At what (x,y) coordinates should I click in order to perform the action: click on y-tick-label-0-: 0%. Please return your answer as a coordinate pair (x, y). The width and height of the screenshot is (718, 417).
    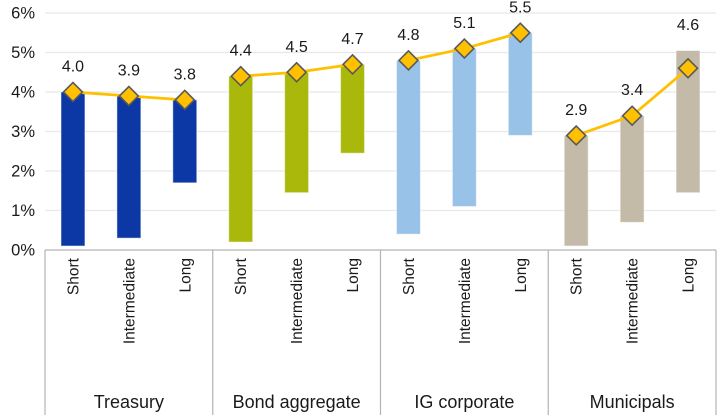
    Looking at the image, I should click on (23, 251).